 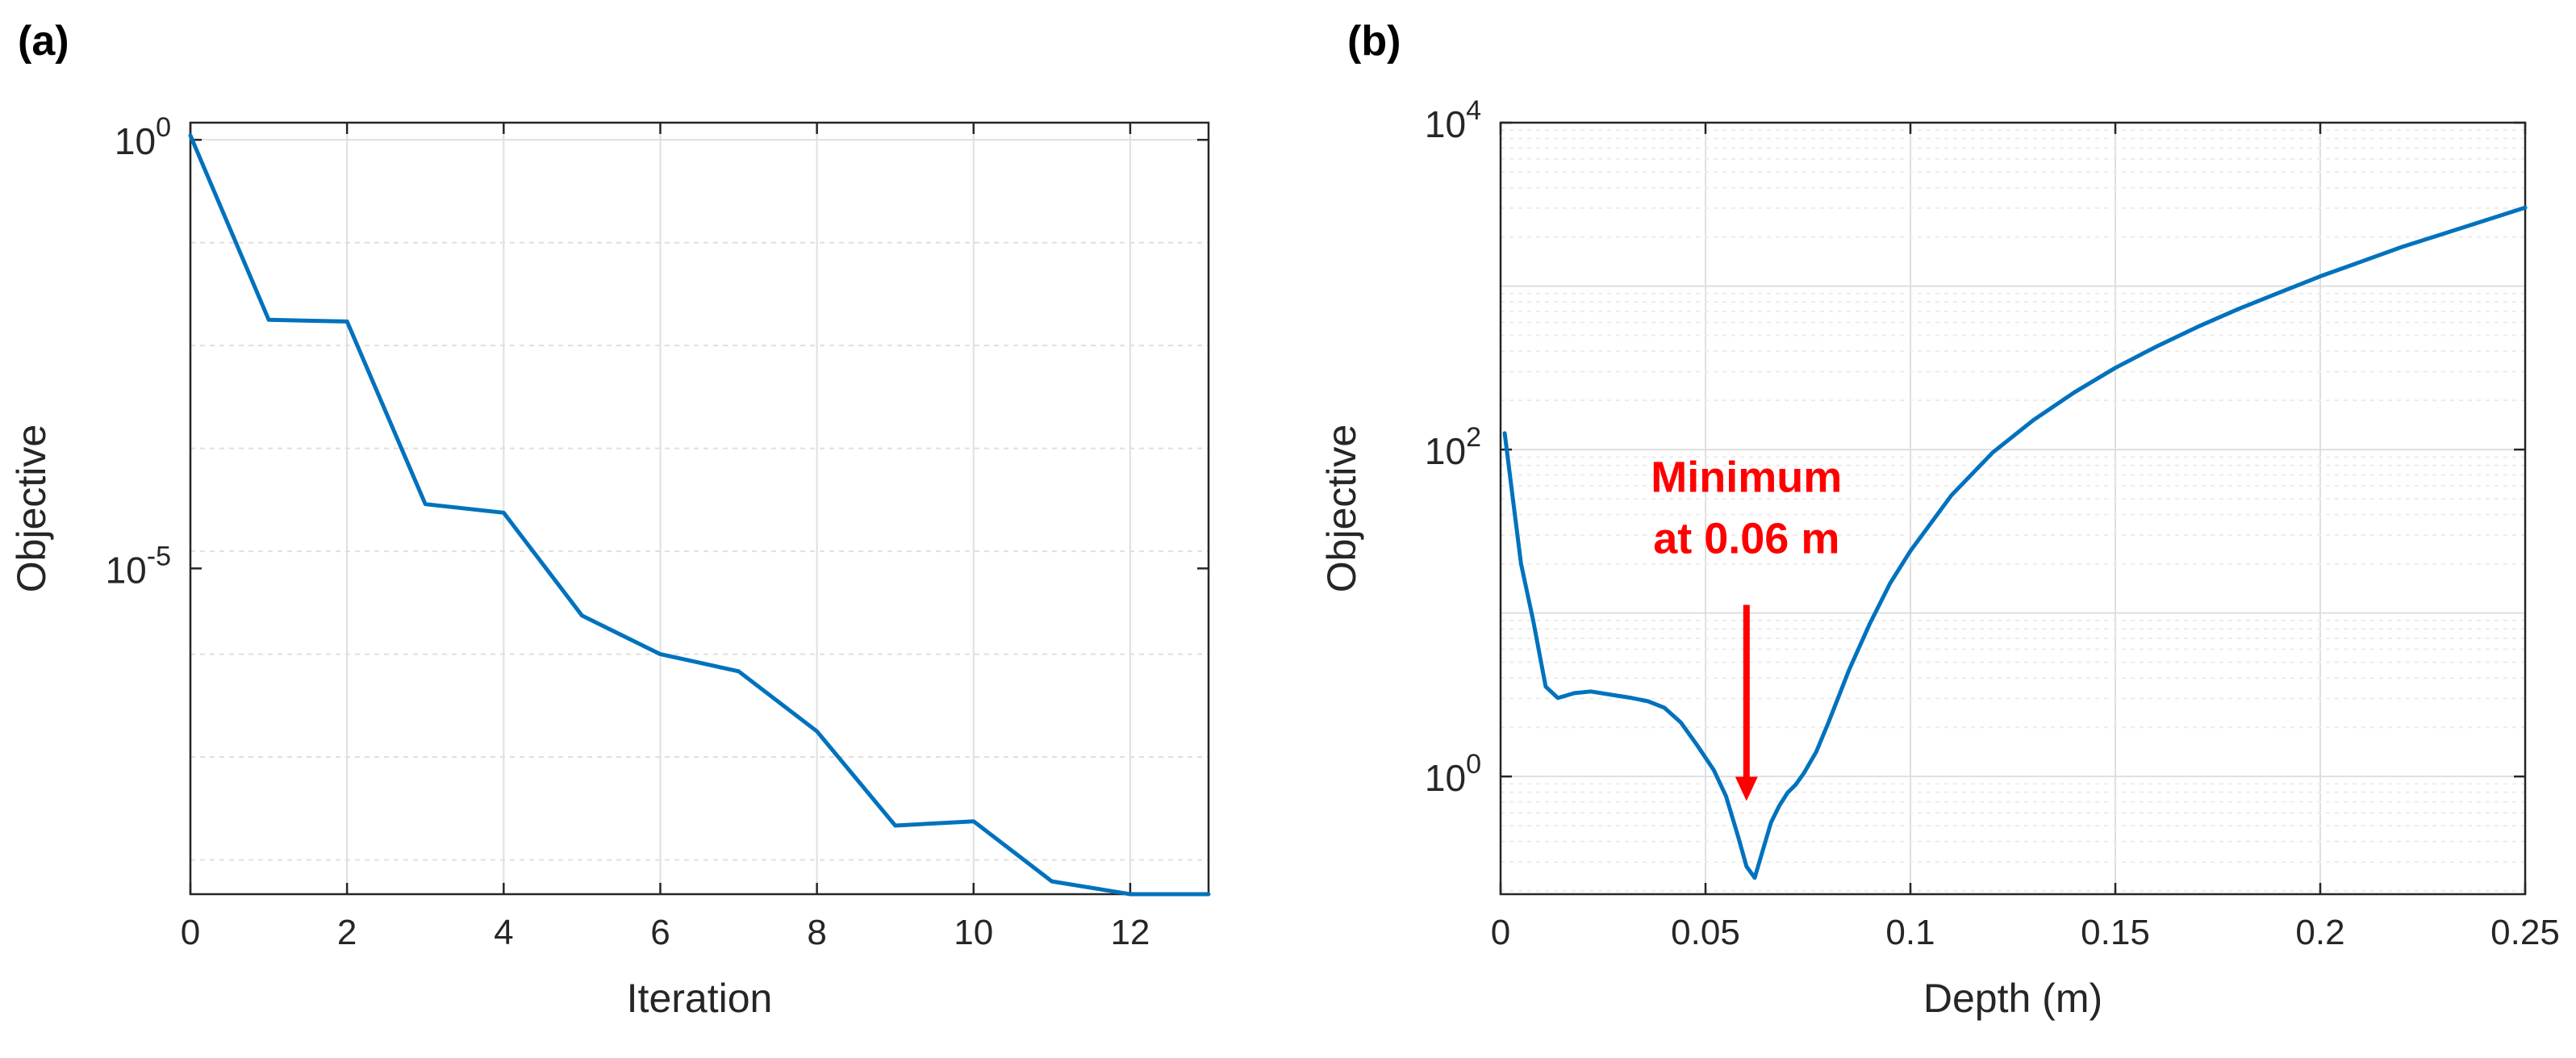 What do you see at coordinates (159, 556) in the screenshot?
I see `y-tick-exponent: -5` at bounding box center [159, 556].